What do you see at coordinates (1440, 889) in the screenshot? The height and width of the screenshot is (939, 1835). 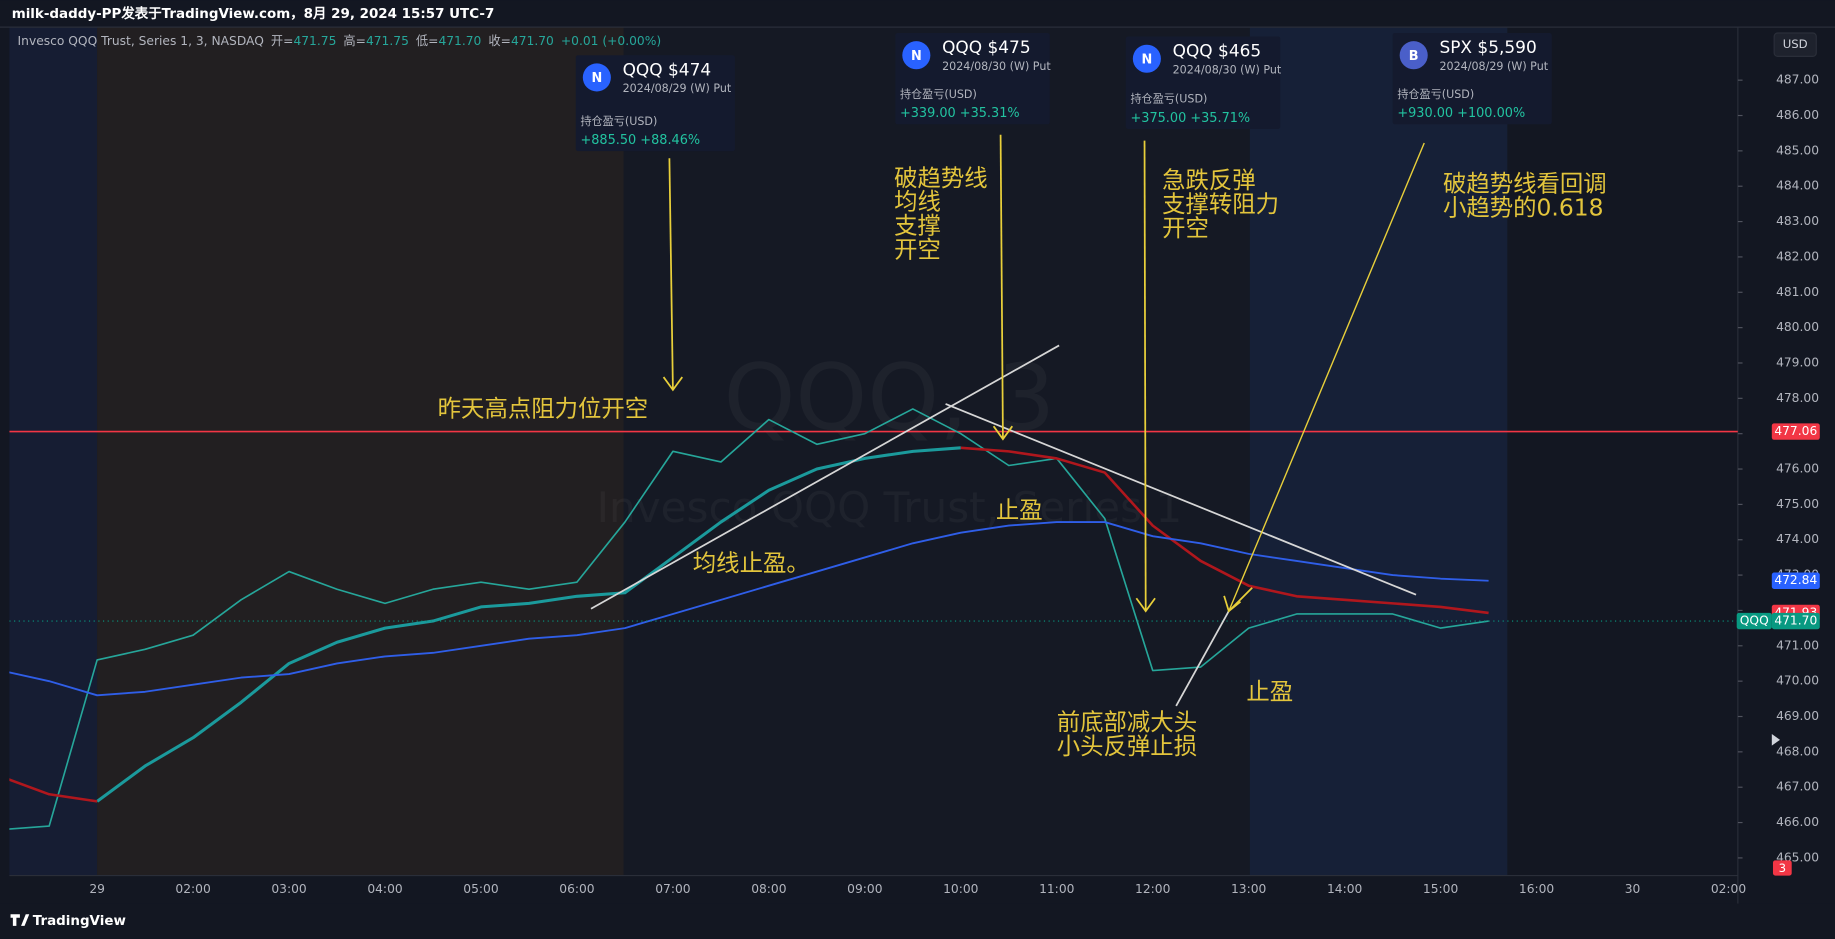 I see `x-tick-label: 15:00` at bounding box center [1440, 889].